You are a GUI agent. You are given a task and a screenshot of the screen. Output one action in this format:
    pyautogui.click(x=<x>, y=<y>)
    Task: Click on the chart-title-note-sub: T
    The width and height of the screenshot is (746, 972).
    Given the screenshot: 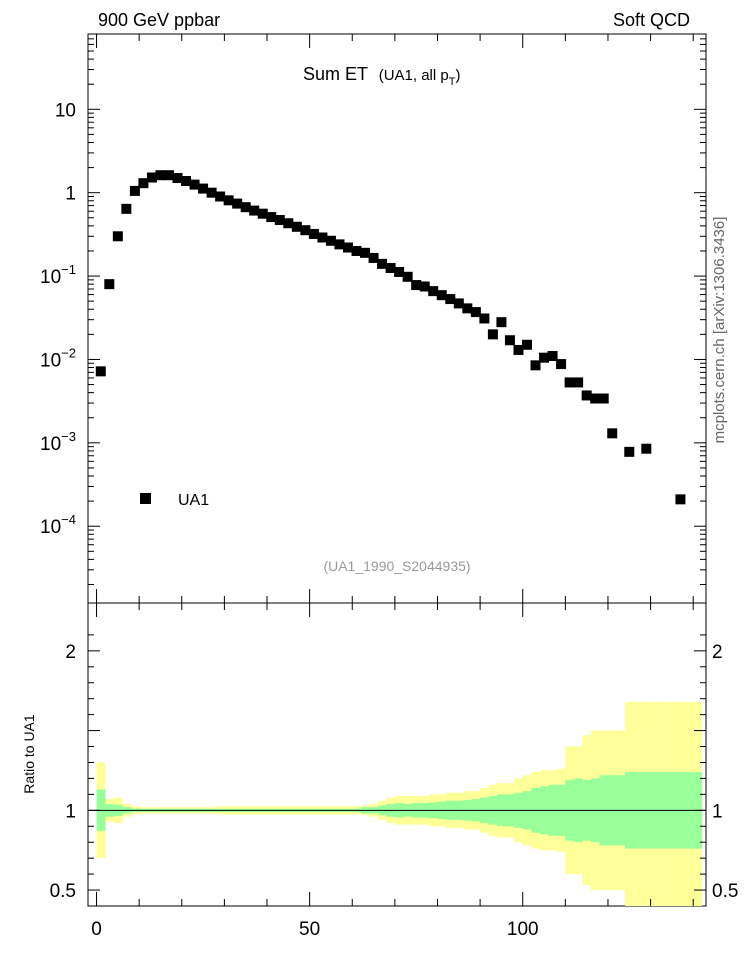 What is the action you would take?
    pyautogui.click(x=452, y=82)
    